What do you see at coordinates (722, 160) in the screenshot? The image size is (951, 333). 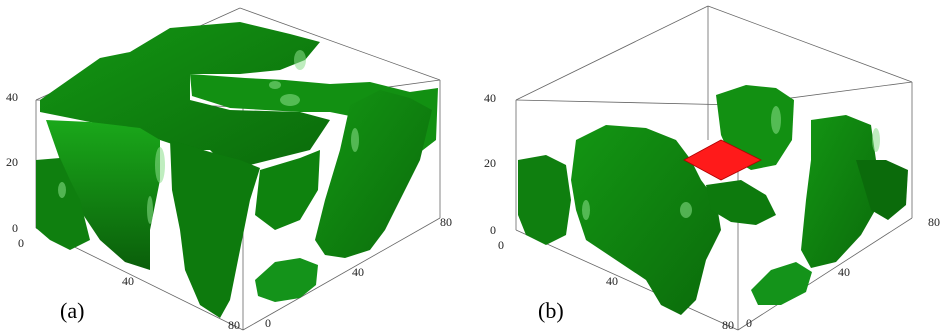 I see `highlight-marker` at bounding box center [722, 160].